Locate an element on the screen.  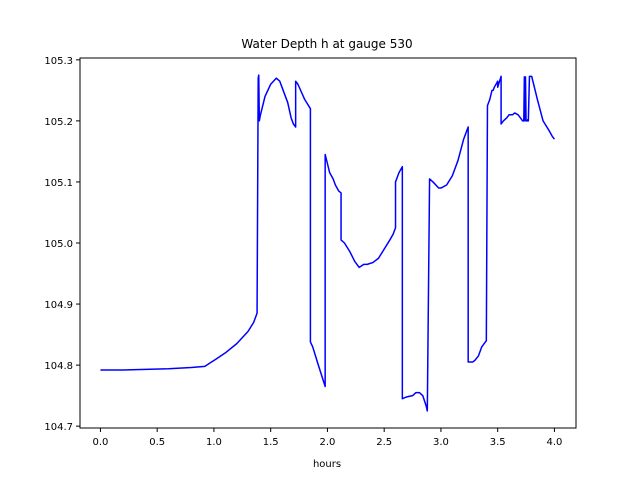
y-axis: 104.7 104.8 104.9 105.0 105.1 105.2 105.3 is located at coordinates (62, 244).